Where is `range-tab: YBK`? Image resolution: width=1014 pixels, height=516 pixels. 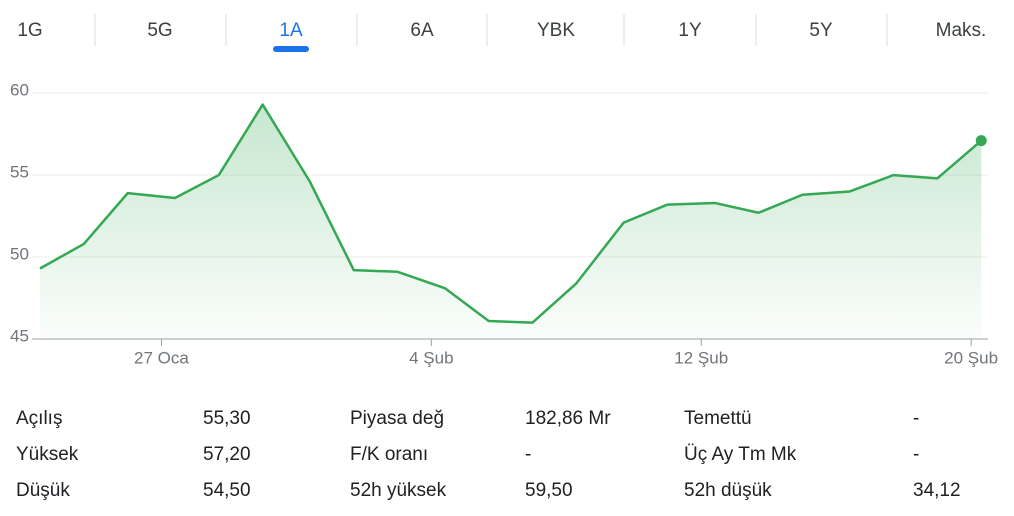 range-tab: YBK is located at coordinates (556, 30).